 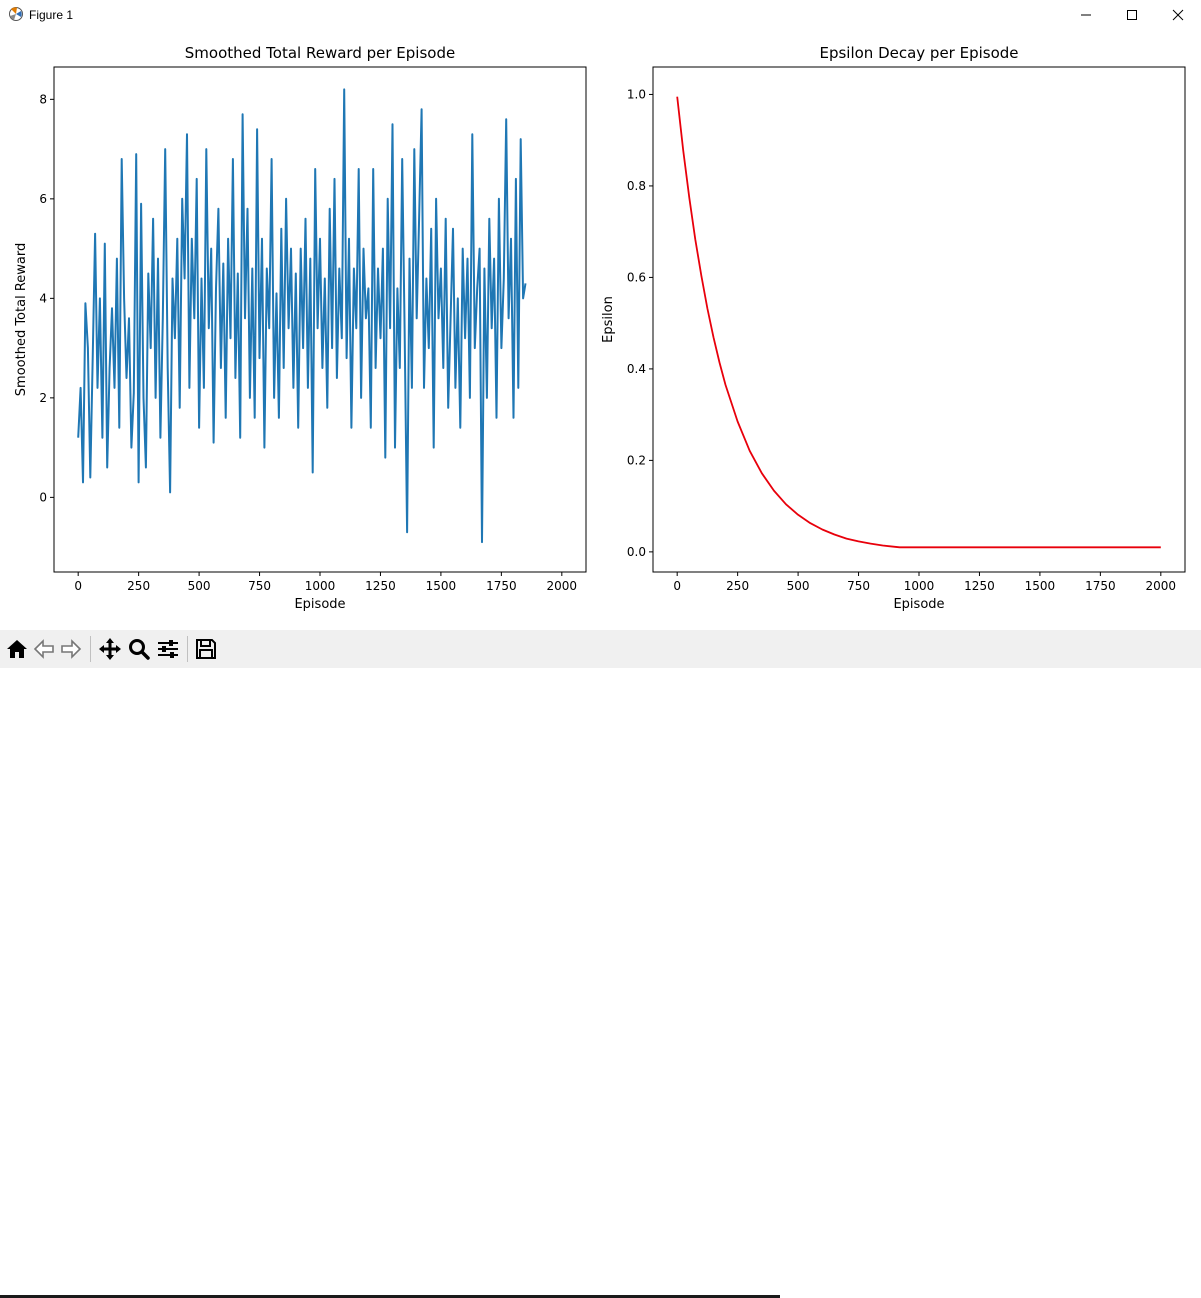 What do you see at coordinates (43, 497) in the screenshot?
I see `y-tick-label: 0` at bounding box center [43, 497].